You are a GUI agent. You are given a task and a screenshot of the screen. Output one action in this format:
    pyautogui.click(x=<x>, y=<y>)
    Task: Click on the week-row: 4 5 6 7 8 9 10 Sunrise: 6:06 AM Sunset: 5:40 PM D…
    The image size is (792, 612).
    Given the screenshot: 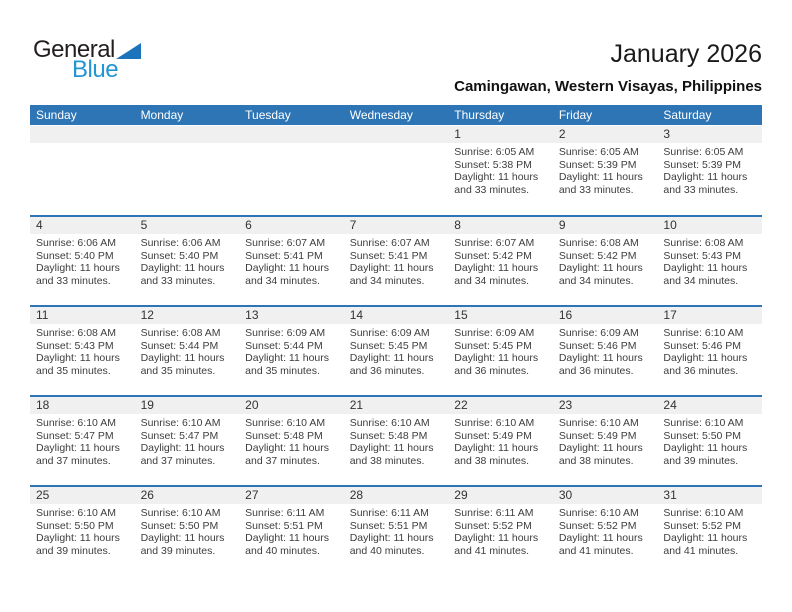 What is the action you would take?
    pyautogui.click(x=396, y=260)
    